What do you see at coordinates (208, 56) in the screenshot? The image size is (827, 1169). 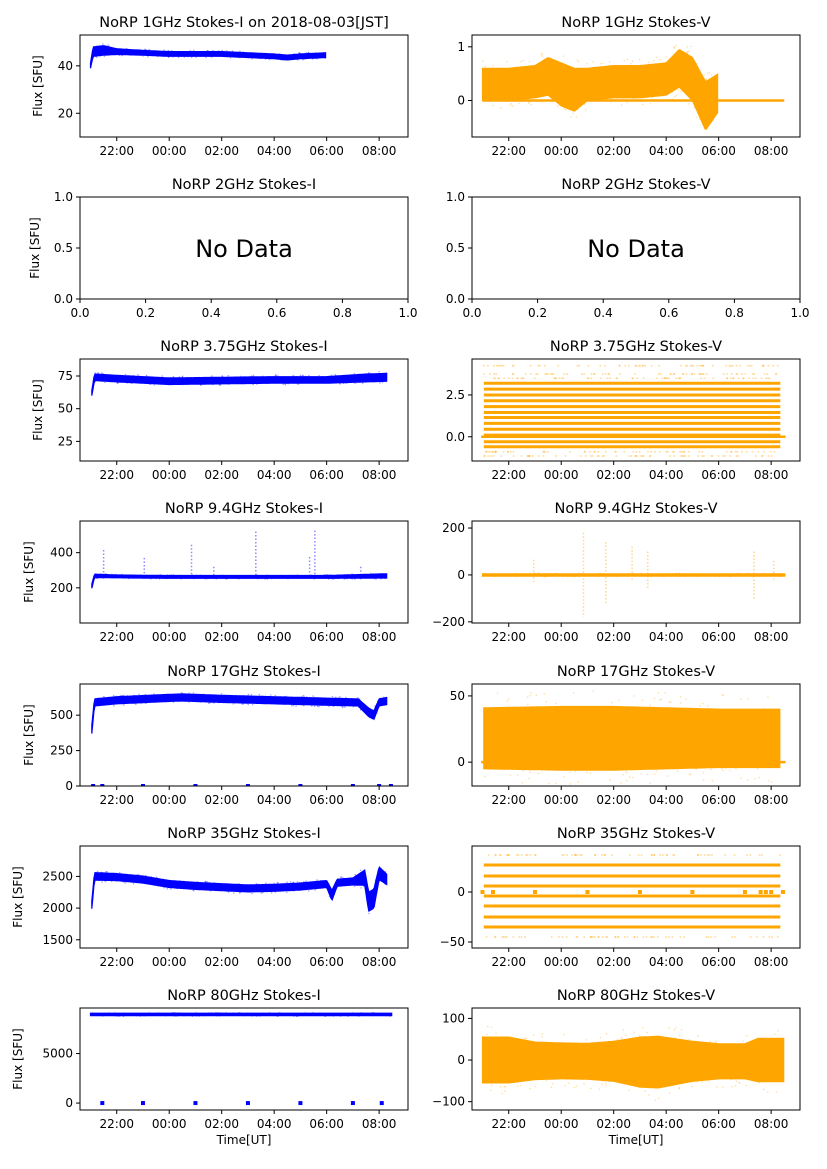 I see `plot-area` at bounding box center [208, 56].